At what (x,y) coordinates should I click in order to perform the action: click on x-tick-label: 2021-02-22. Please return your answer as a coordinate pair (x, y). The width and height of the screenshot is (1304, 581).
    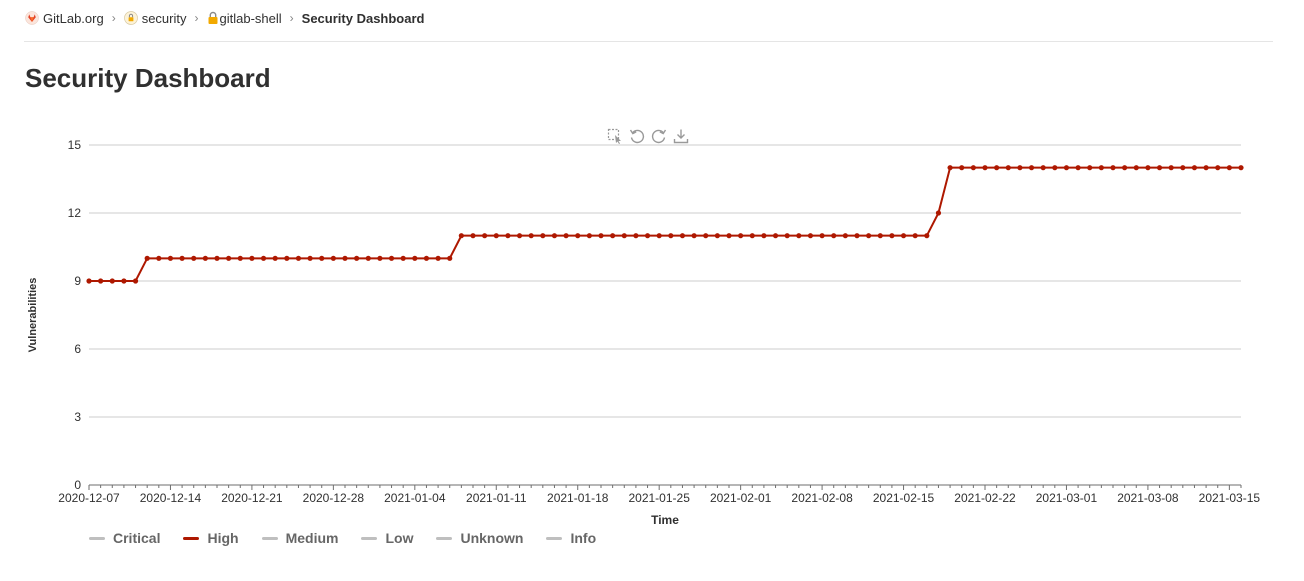
    Looking at the image, I should click on (985, 498).